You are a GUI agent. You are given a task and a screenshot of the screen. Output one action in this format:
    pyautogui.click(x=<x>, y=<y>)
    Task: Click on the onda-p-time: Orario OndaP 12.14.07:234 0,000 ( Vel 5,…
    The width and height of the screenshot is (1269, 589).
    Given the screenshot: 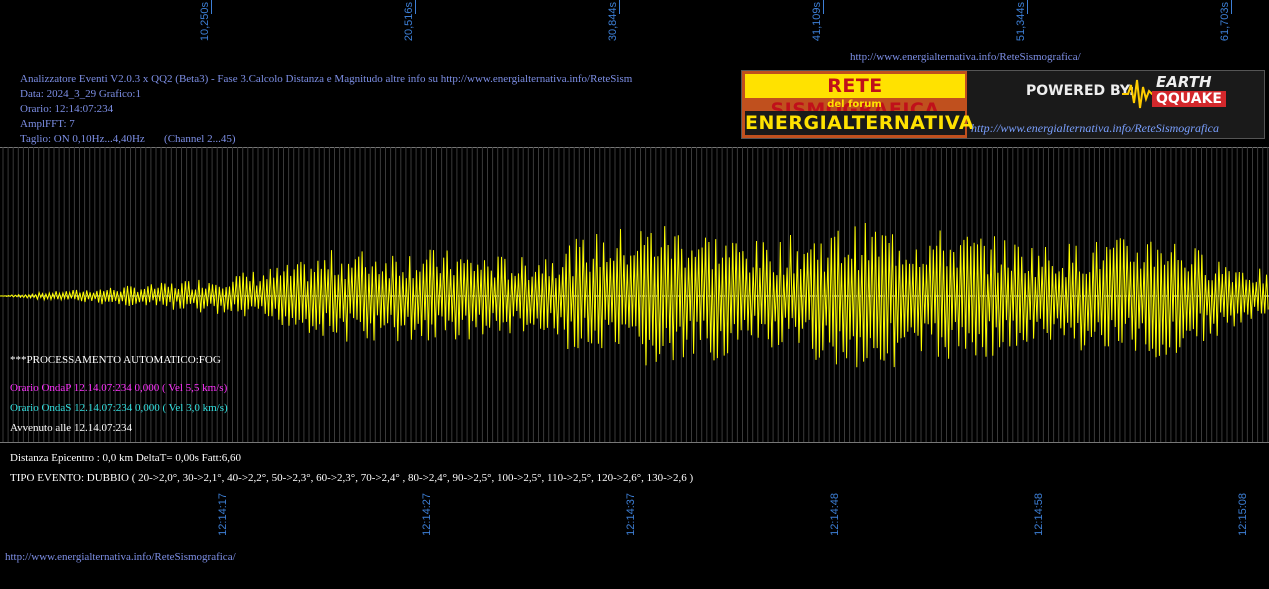 What is the action you would take?
    pyautogui.click(x=119, y=388)
    